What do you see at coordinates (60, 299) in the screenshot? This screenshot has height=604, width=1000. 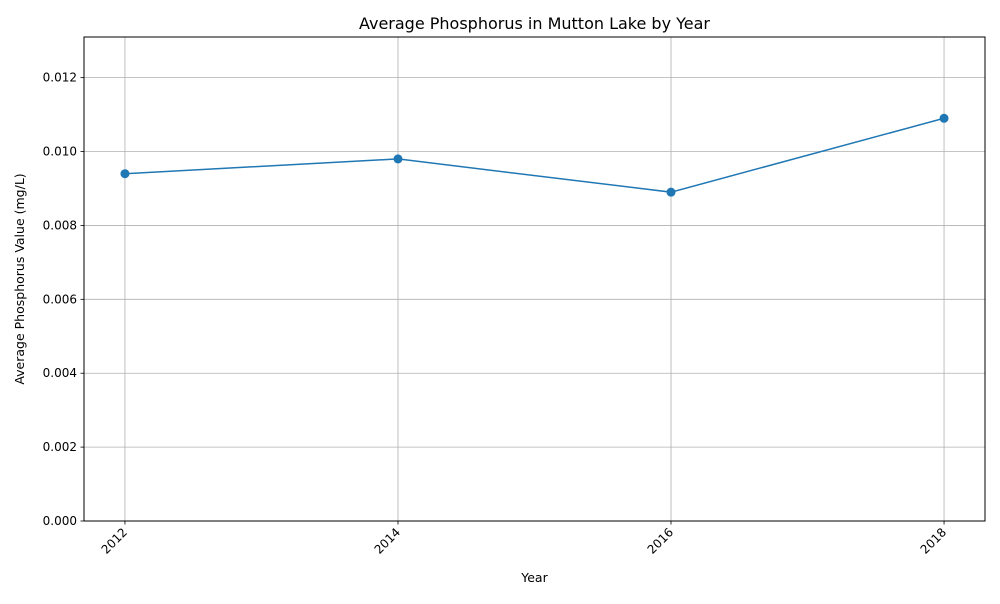 I see `y-tick-label: 0.006` at bounding box center [60, 299].